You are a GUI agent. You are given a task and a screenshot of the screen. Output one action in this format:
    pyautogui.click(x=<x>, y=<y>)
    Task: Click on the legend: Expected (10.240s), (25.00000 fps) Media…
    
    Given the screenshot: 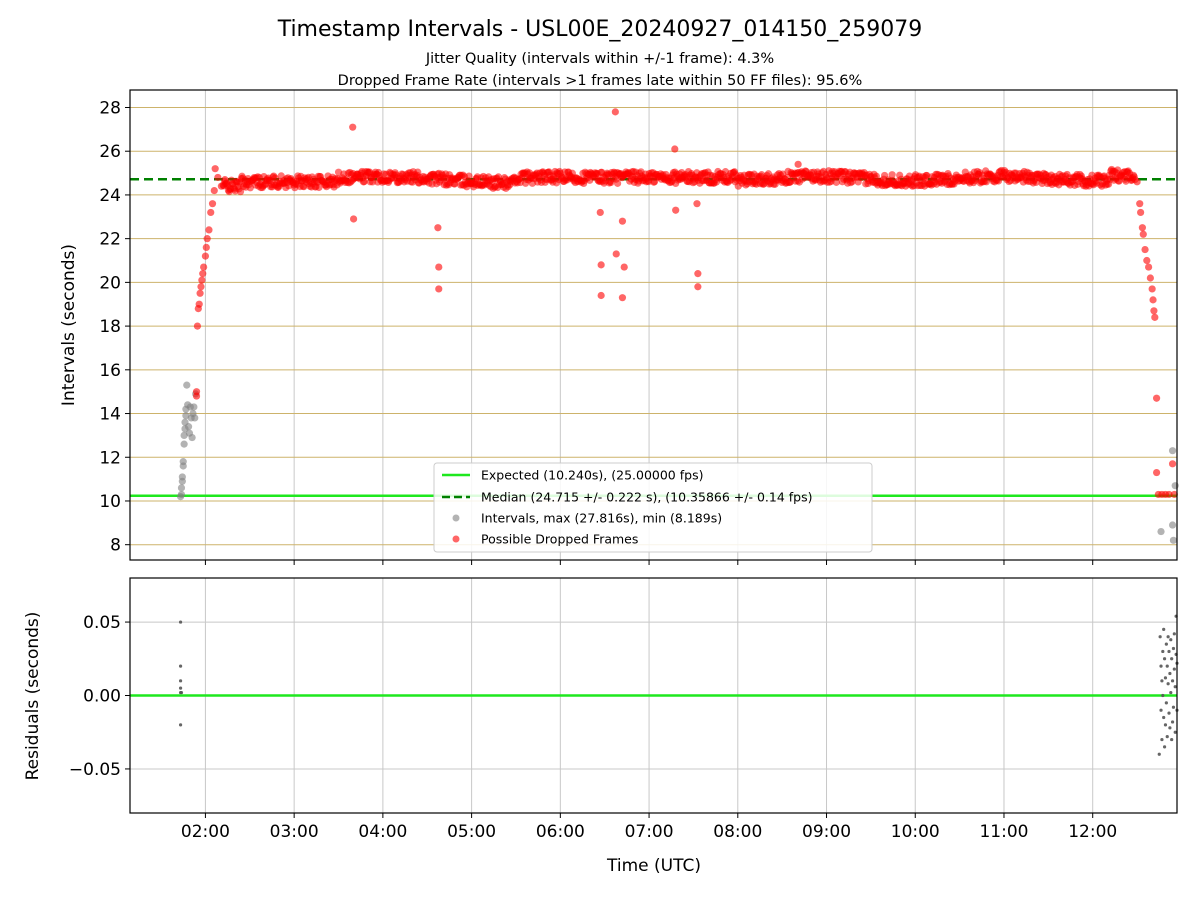 What is the action you would take?
    pyautogui.click(x=653, y=507)
    